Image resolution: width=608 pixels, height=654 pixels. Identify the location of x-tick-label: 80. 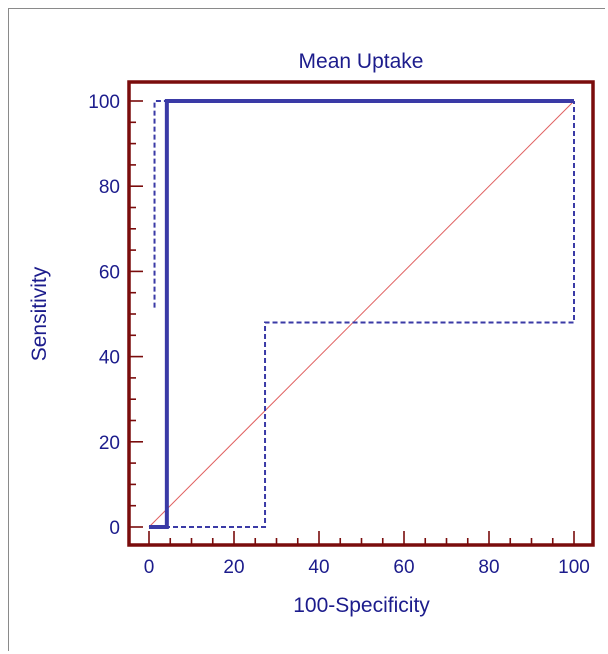
(488, 567).